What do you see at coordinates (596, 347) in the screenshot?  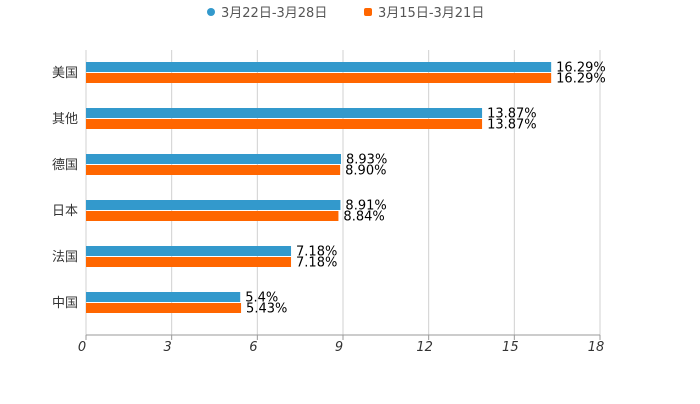 I see `x-tick-label: 18` at bounding box center [596, 347].